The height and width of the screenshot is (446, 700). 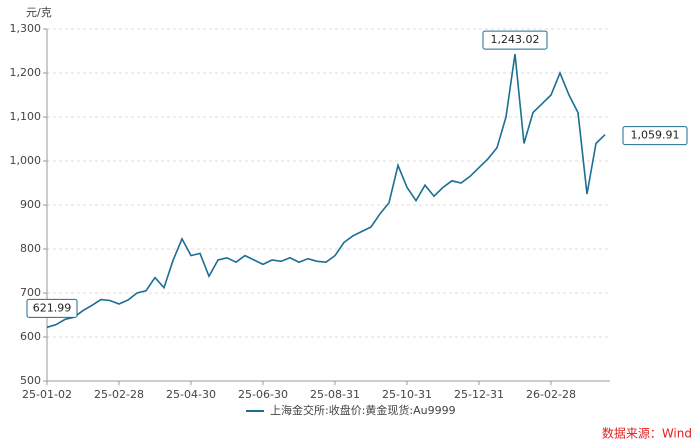 I want to click on x-tick-label: 25-04-30, so click(x=191, y=394).